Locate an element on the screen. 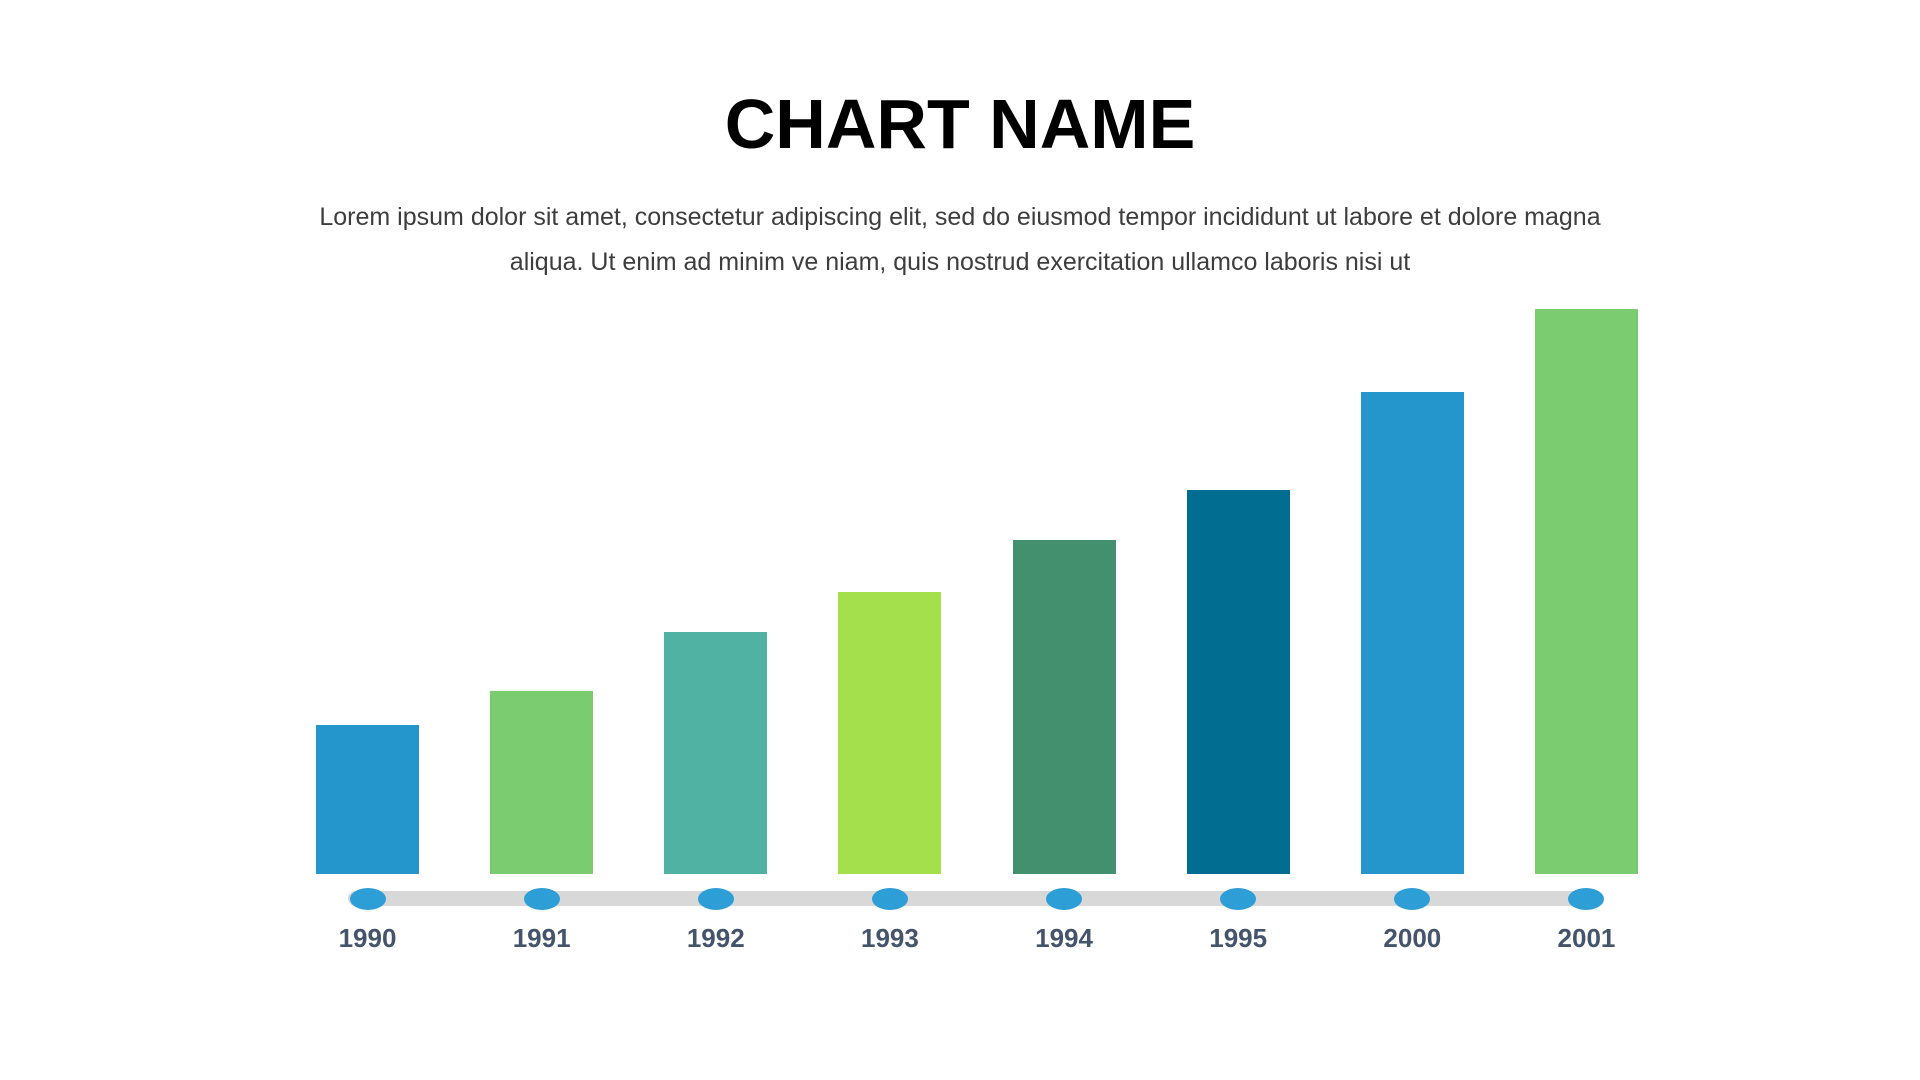 This screenshot has width=1920, height=1080. axis-label-2000: 2000 is located at coordinates (1412, 938).